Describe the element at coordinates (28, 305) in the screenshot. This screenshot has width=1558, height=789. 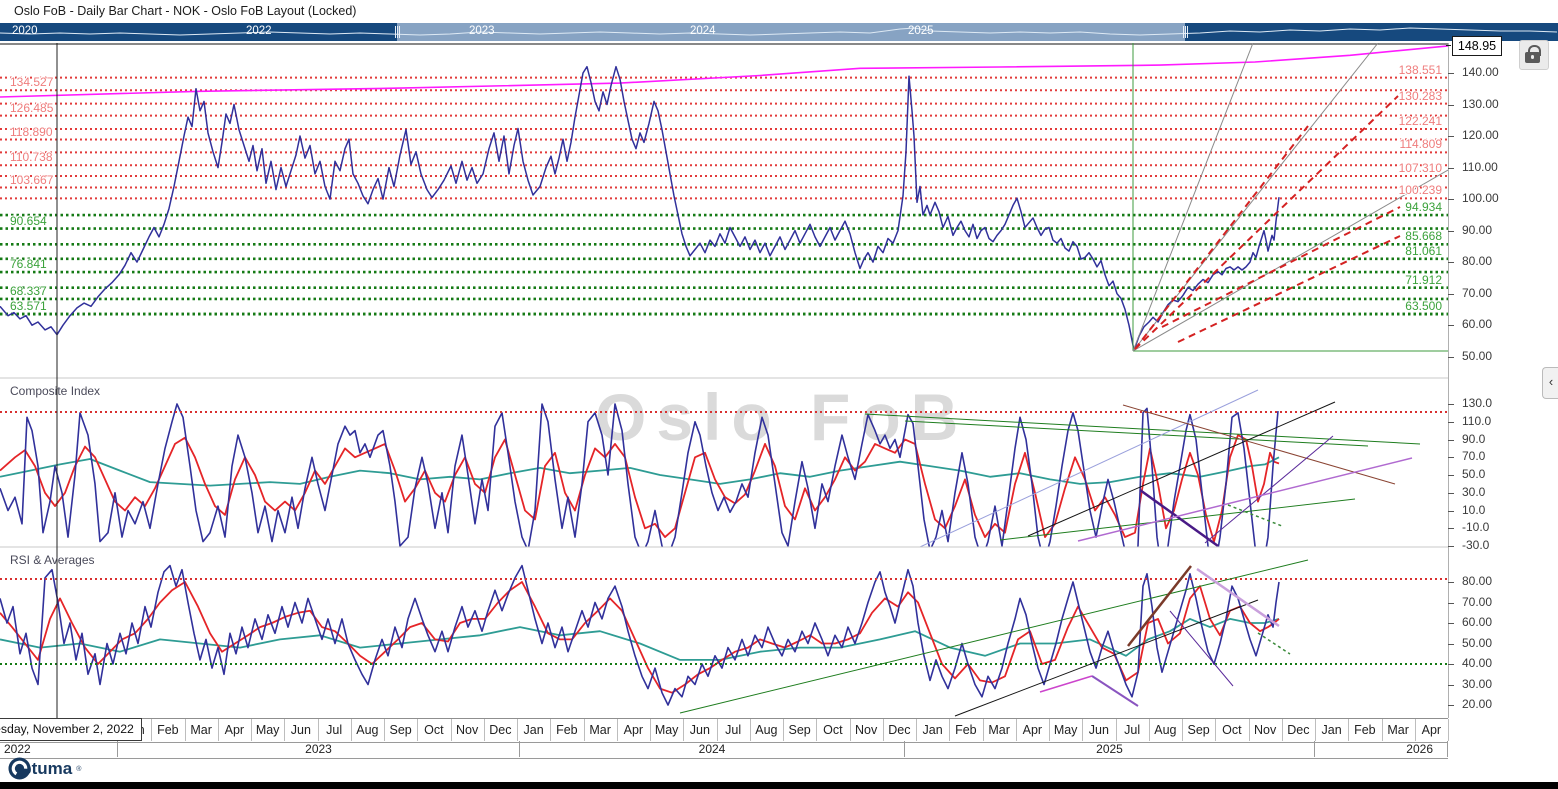
I see `support-label-63.571: 63.571` at that location.